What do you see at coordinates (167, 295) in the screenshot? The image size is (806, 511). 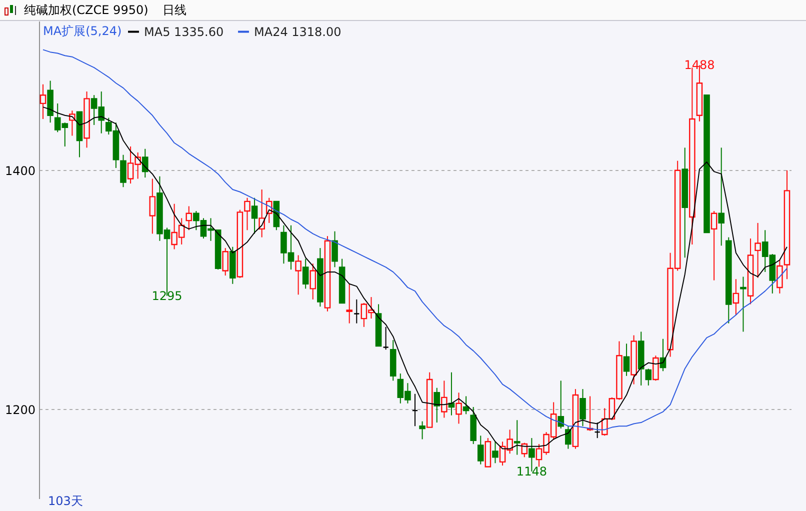 I see `annotation: 1295` at bounding box center [167, 295].